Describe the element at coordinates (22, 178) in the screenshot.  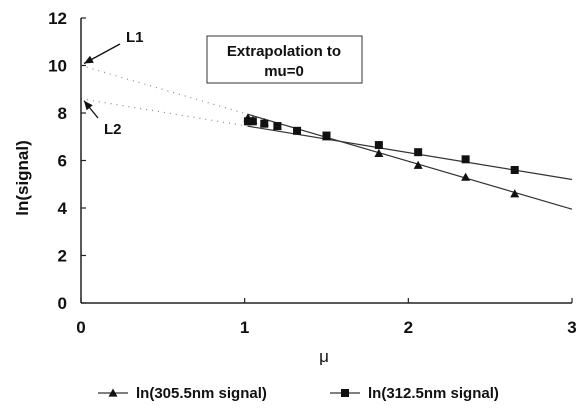
I see `y-axis-label: ln(signal)` at that location.